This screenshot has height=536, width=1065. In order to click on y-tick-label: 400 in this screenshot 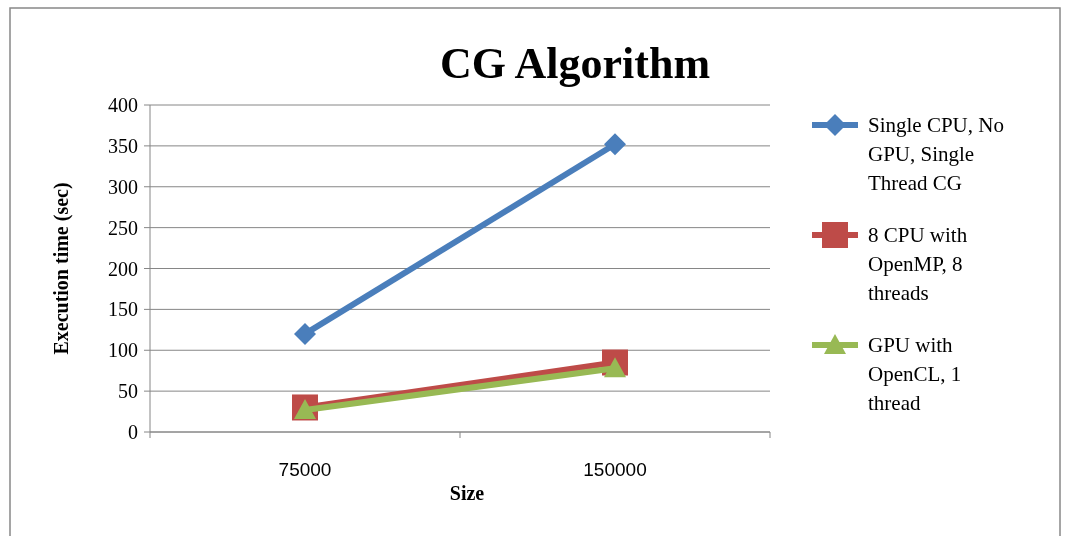, I will do `click(123, 105)`.